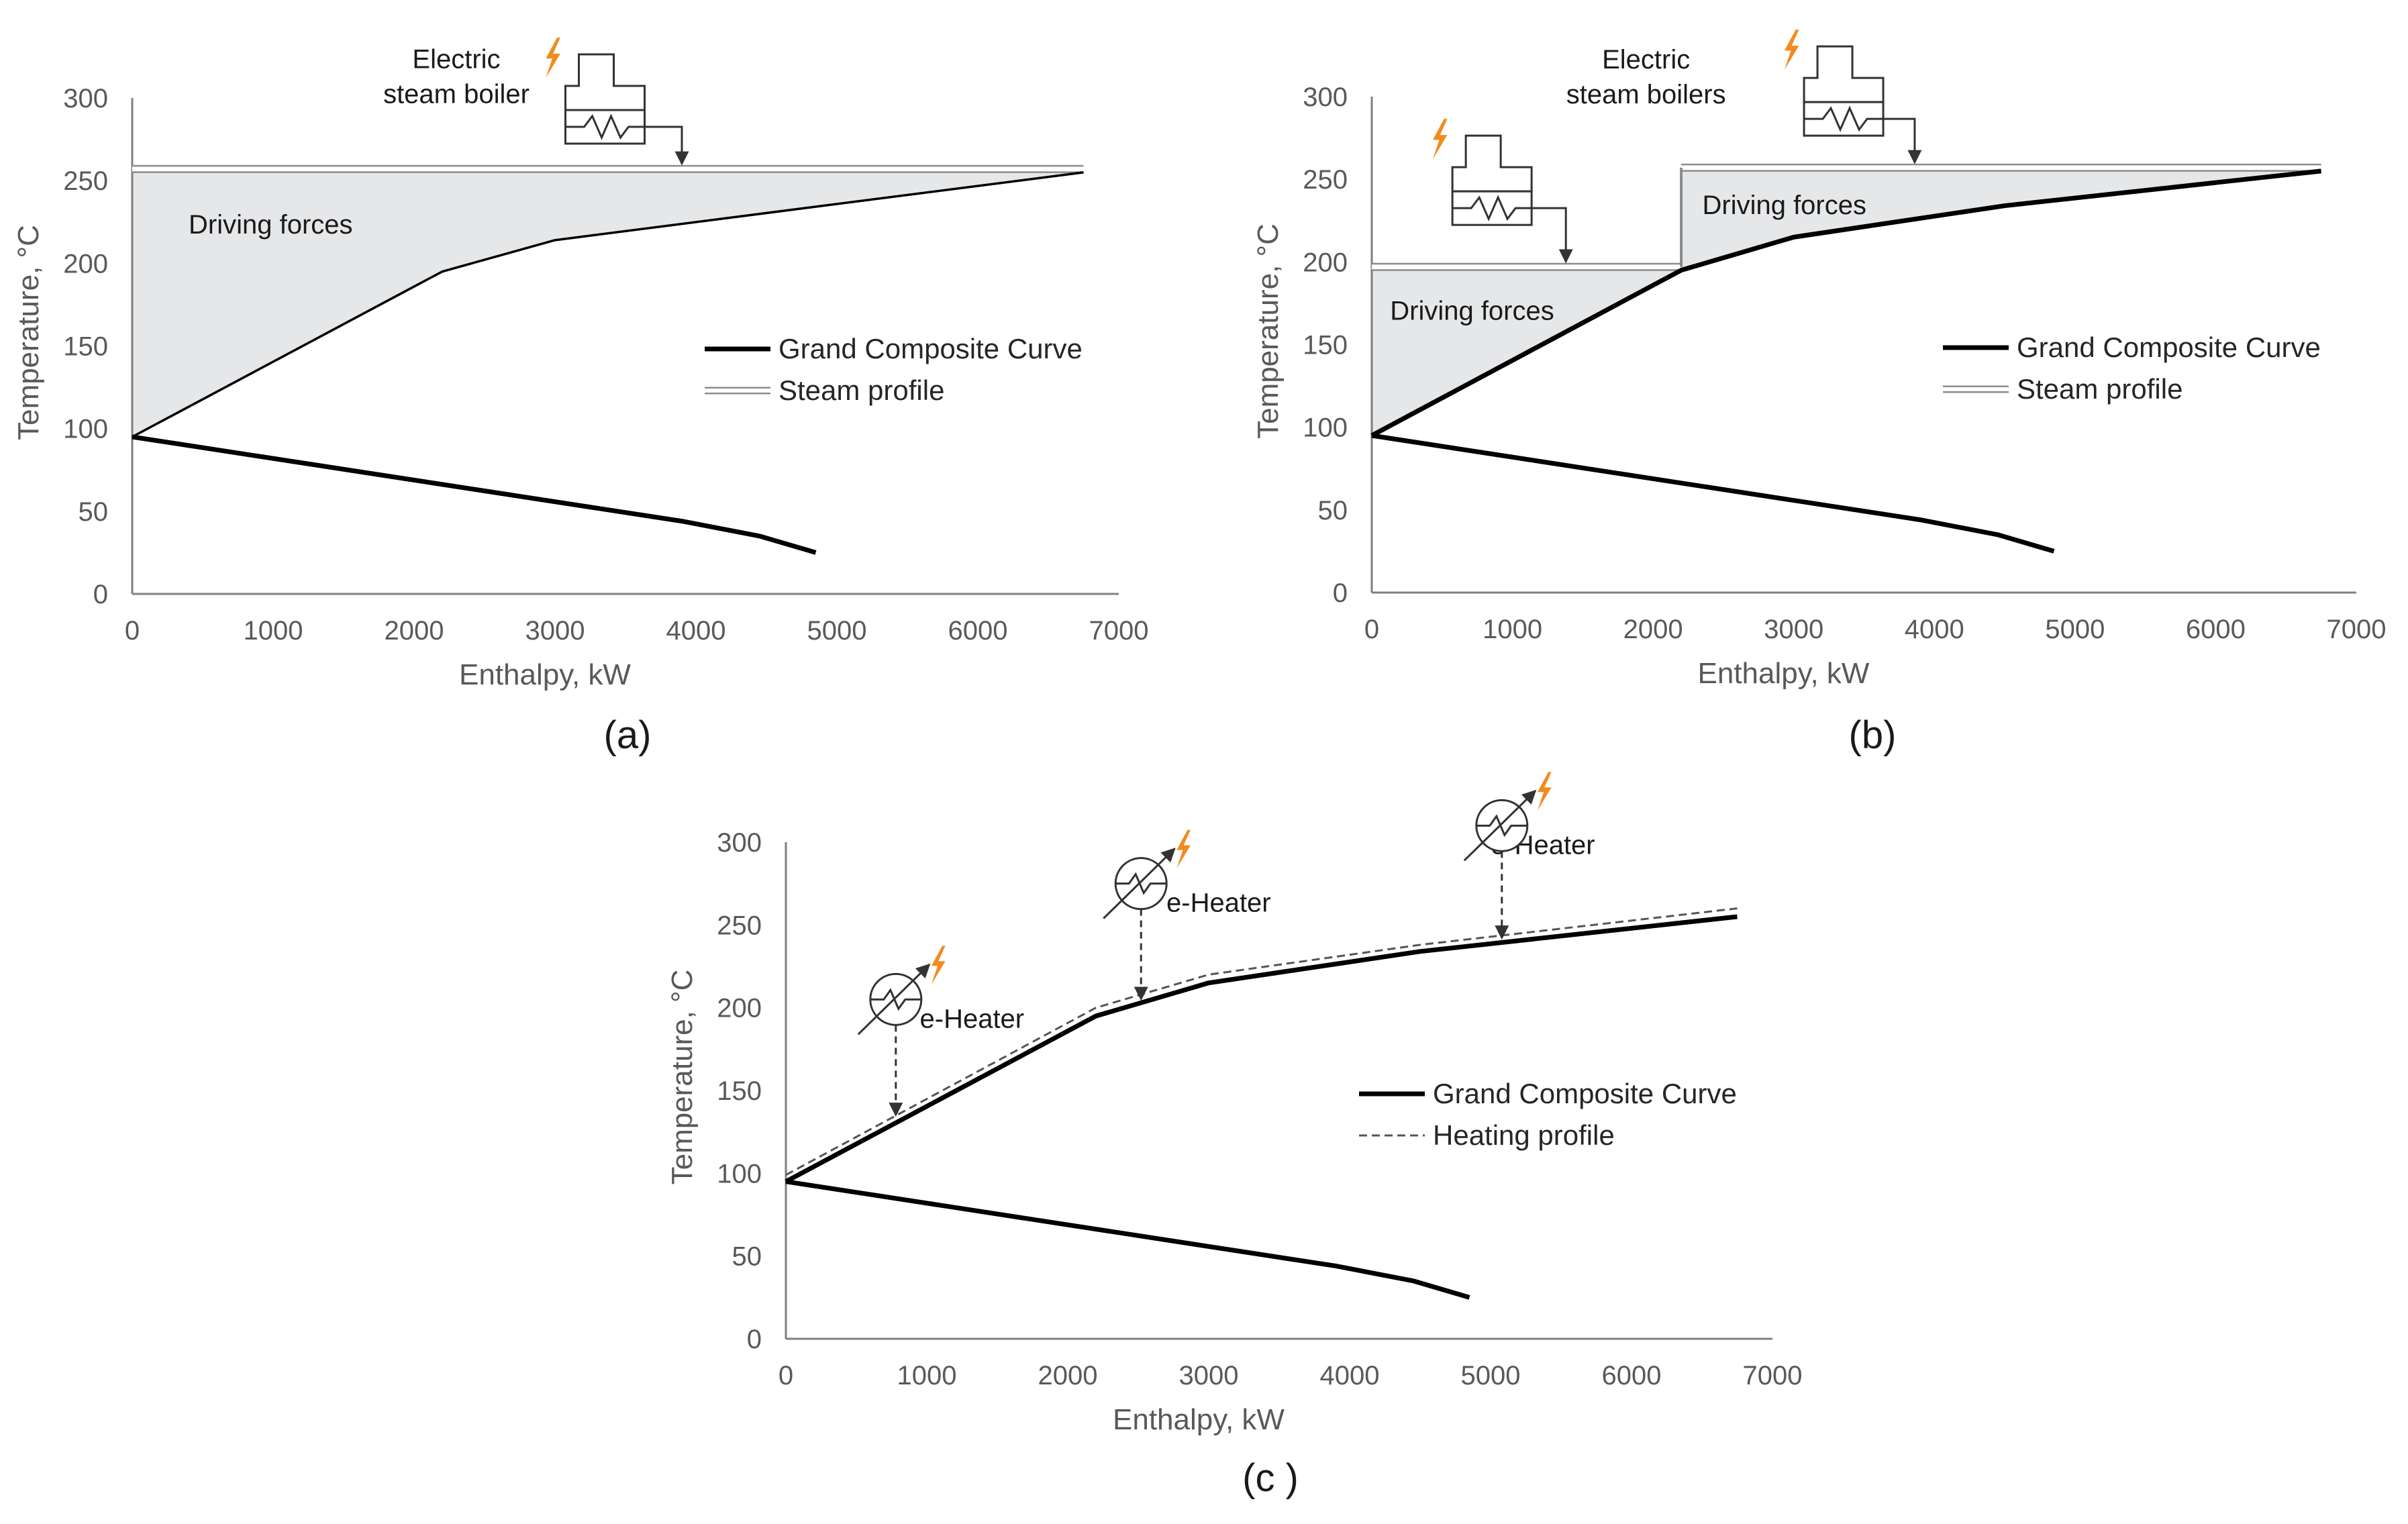 This screenshot has height=1524, width=2408. I want to click on panel-label: (c ), so click(1270, 1478).